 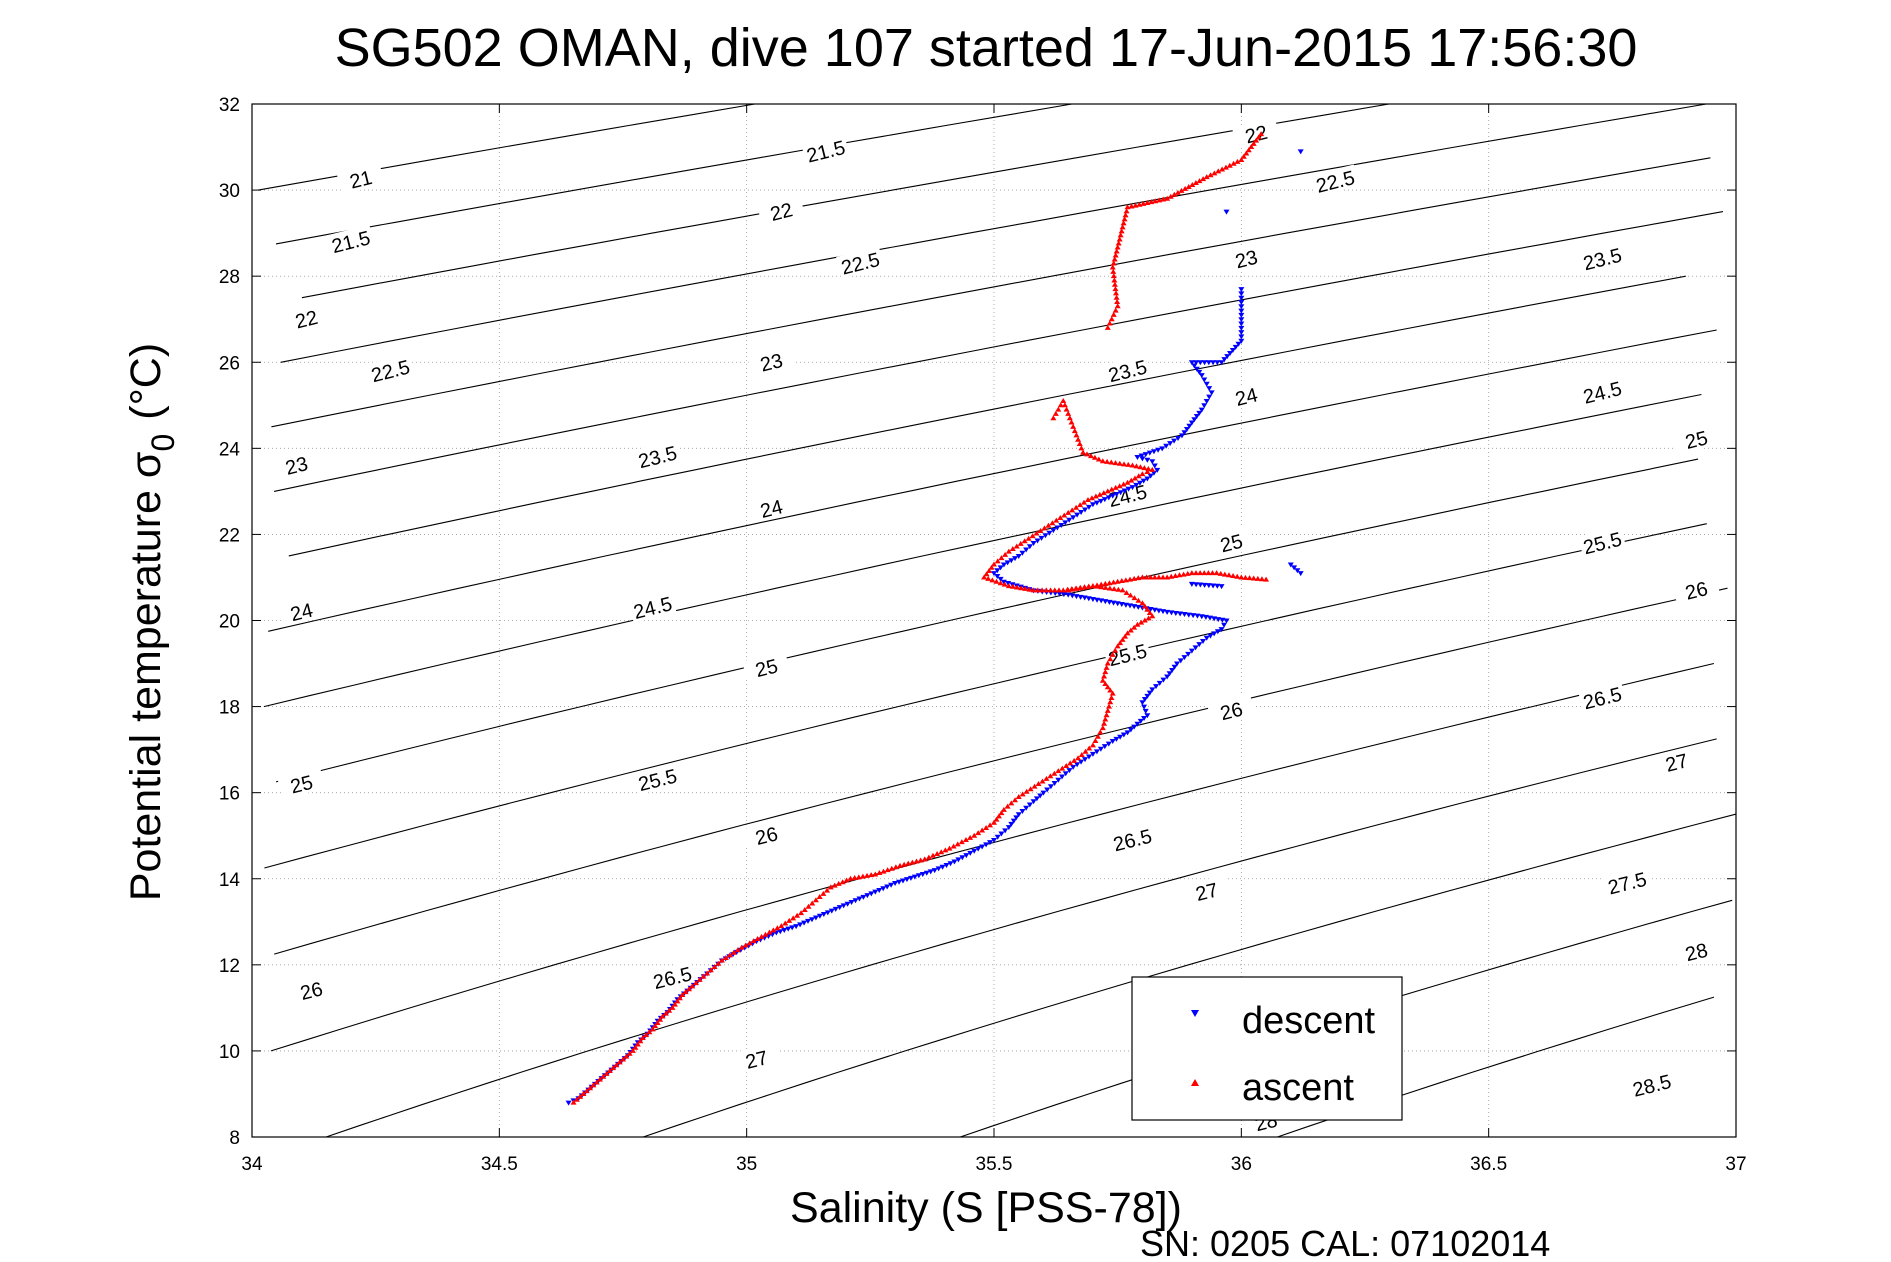 What do you see at coordinates (756, 1060) in the screenshot?
I see `contour-label-text: 27` at bounding box center [756, 1060].